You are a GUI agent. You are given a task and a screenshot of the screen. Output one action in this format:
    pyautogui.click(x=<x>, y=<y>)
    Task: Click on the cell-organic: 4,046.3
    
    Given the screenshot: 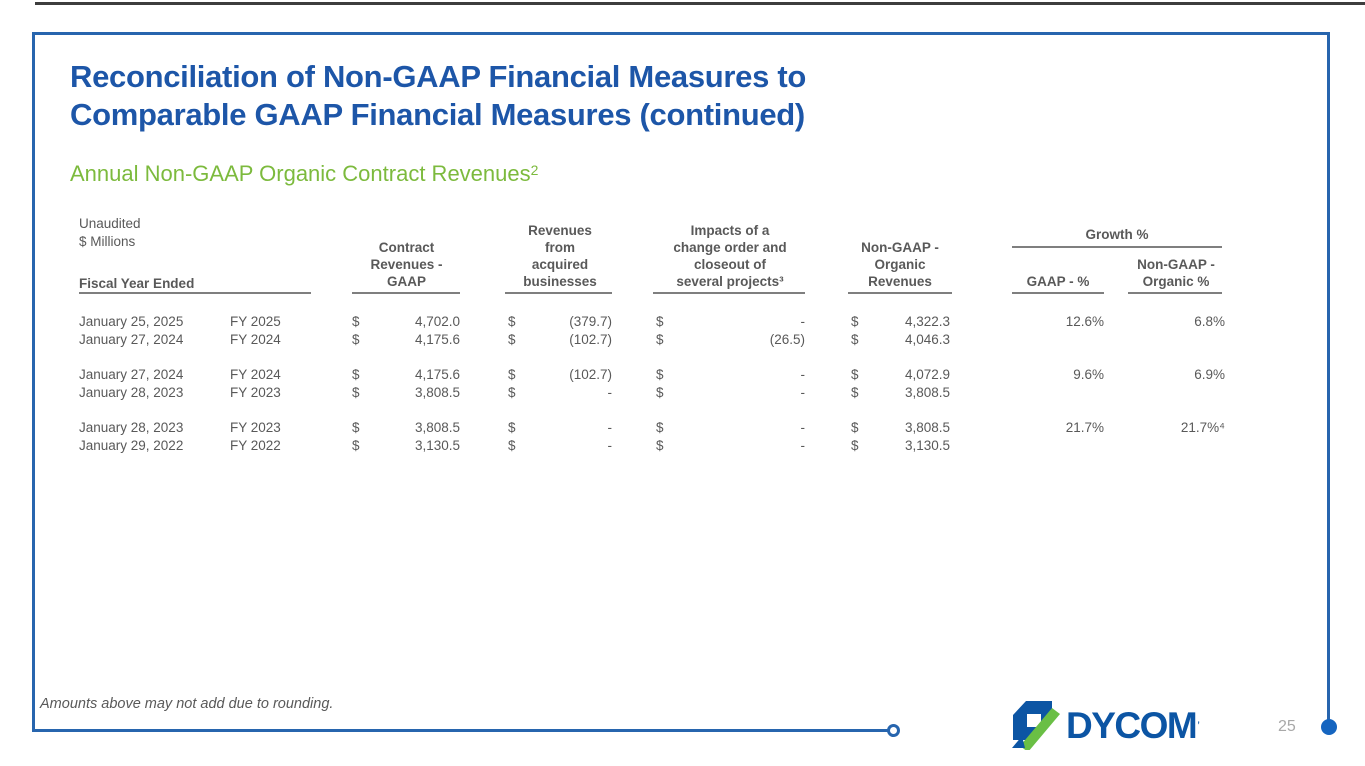 What is the action you would take?
    pyautogui.click(x=927, y=339)
    